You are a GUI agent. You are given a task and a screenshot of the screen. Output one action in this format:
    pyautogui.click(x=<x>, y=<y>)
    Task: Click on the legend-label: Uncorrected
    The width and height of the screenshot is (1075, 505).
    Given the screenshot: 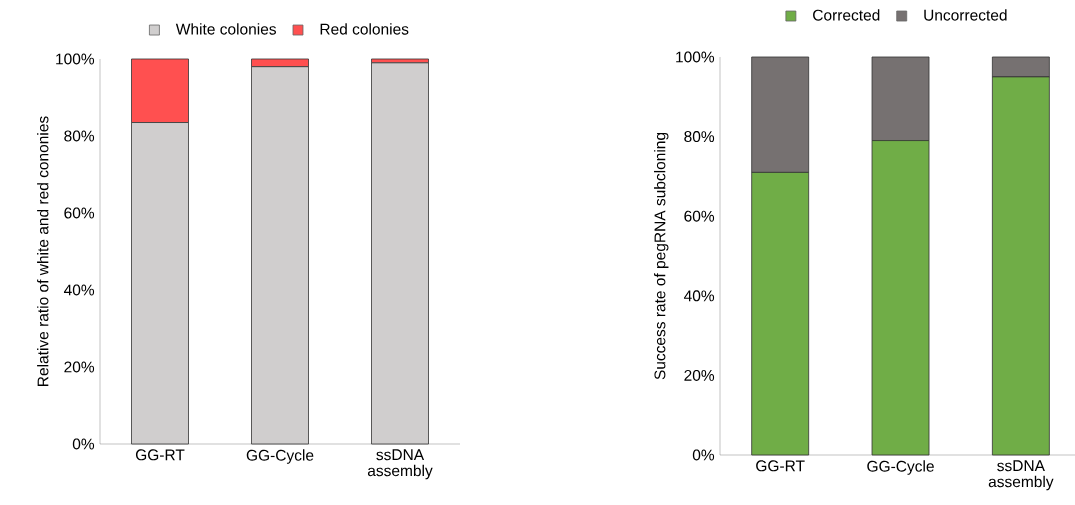 What is the action you would take?
    pyautogui.click(x=965, y=15)
    